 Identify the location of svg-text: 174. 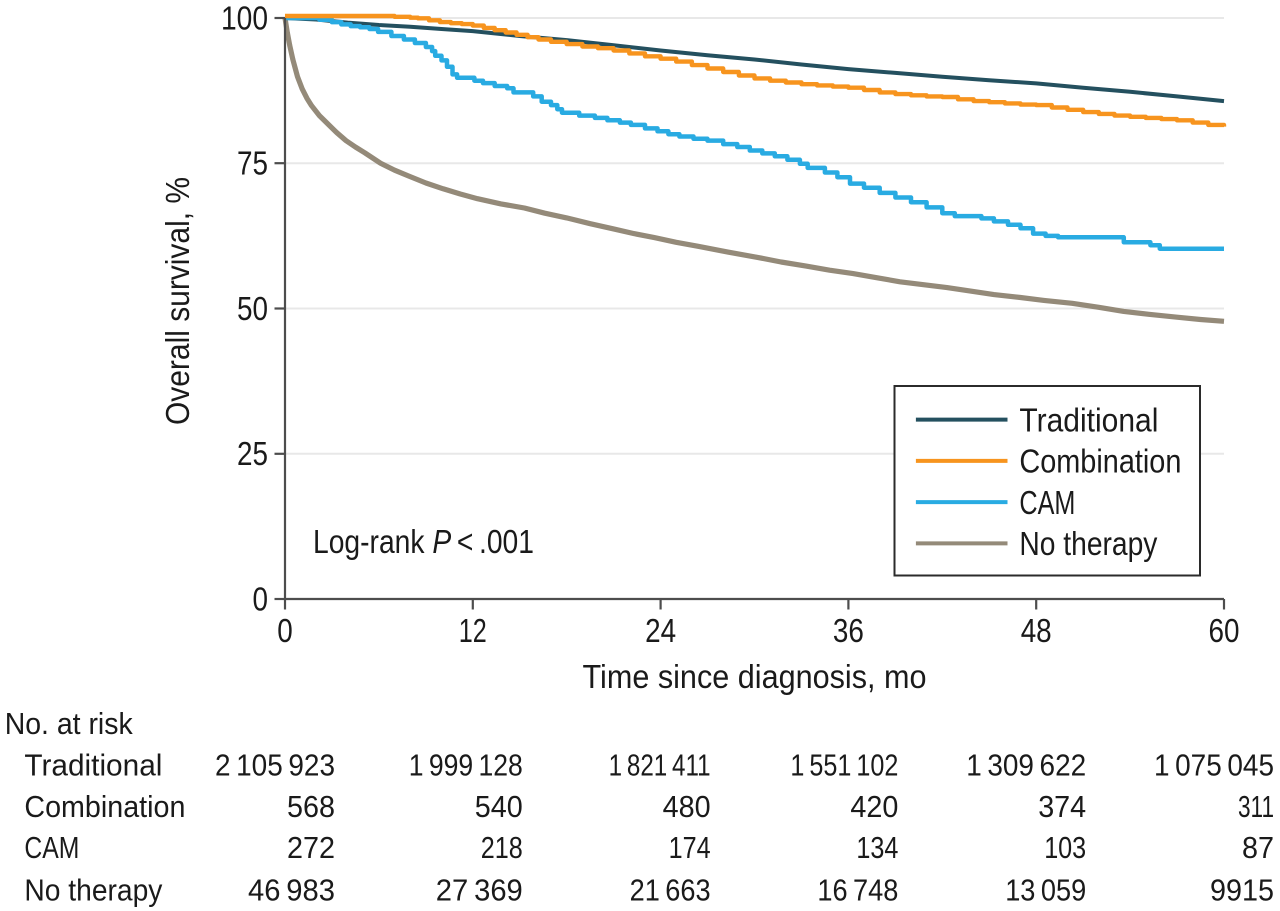
(690, 847).